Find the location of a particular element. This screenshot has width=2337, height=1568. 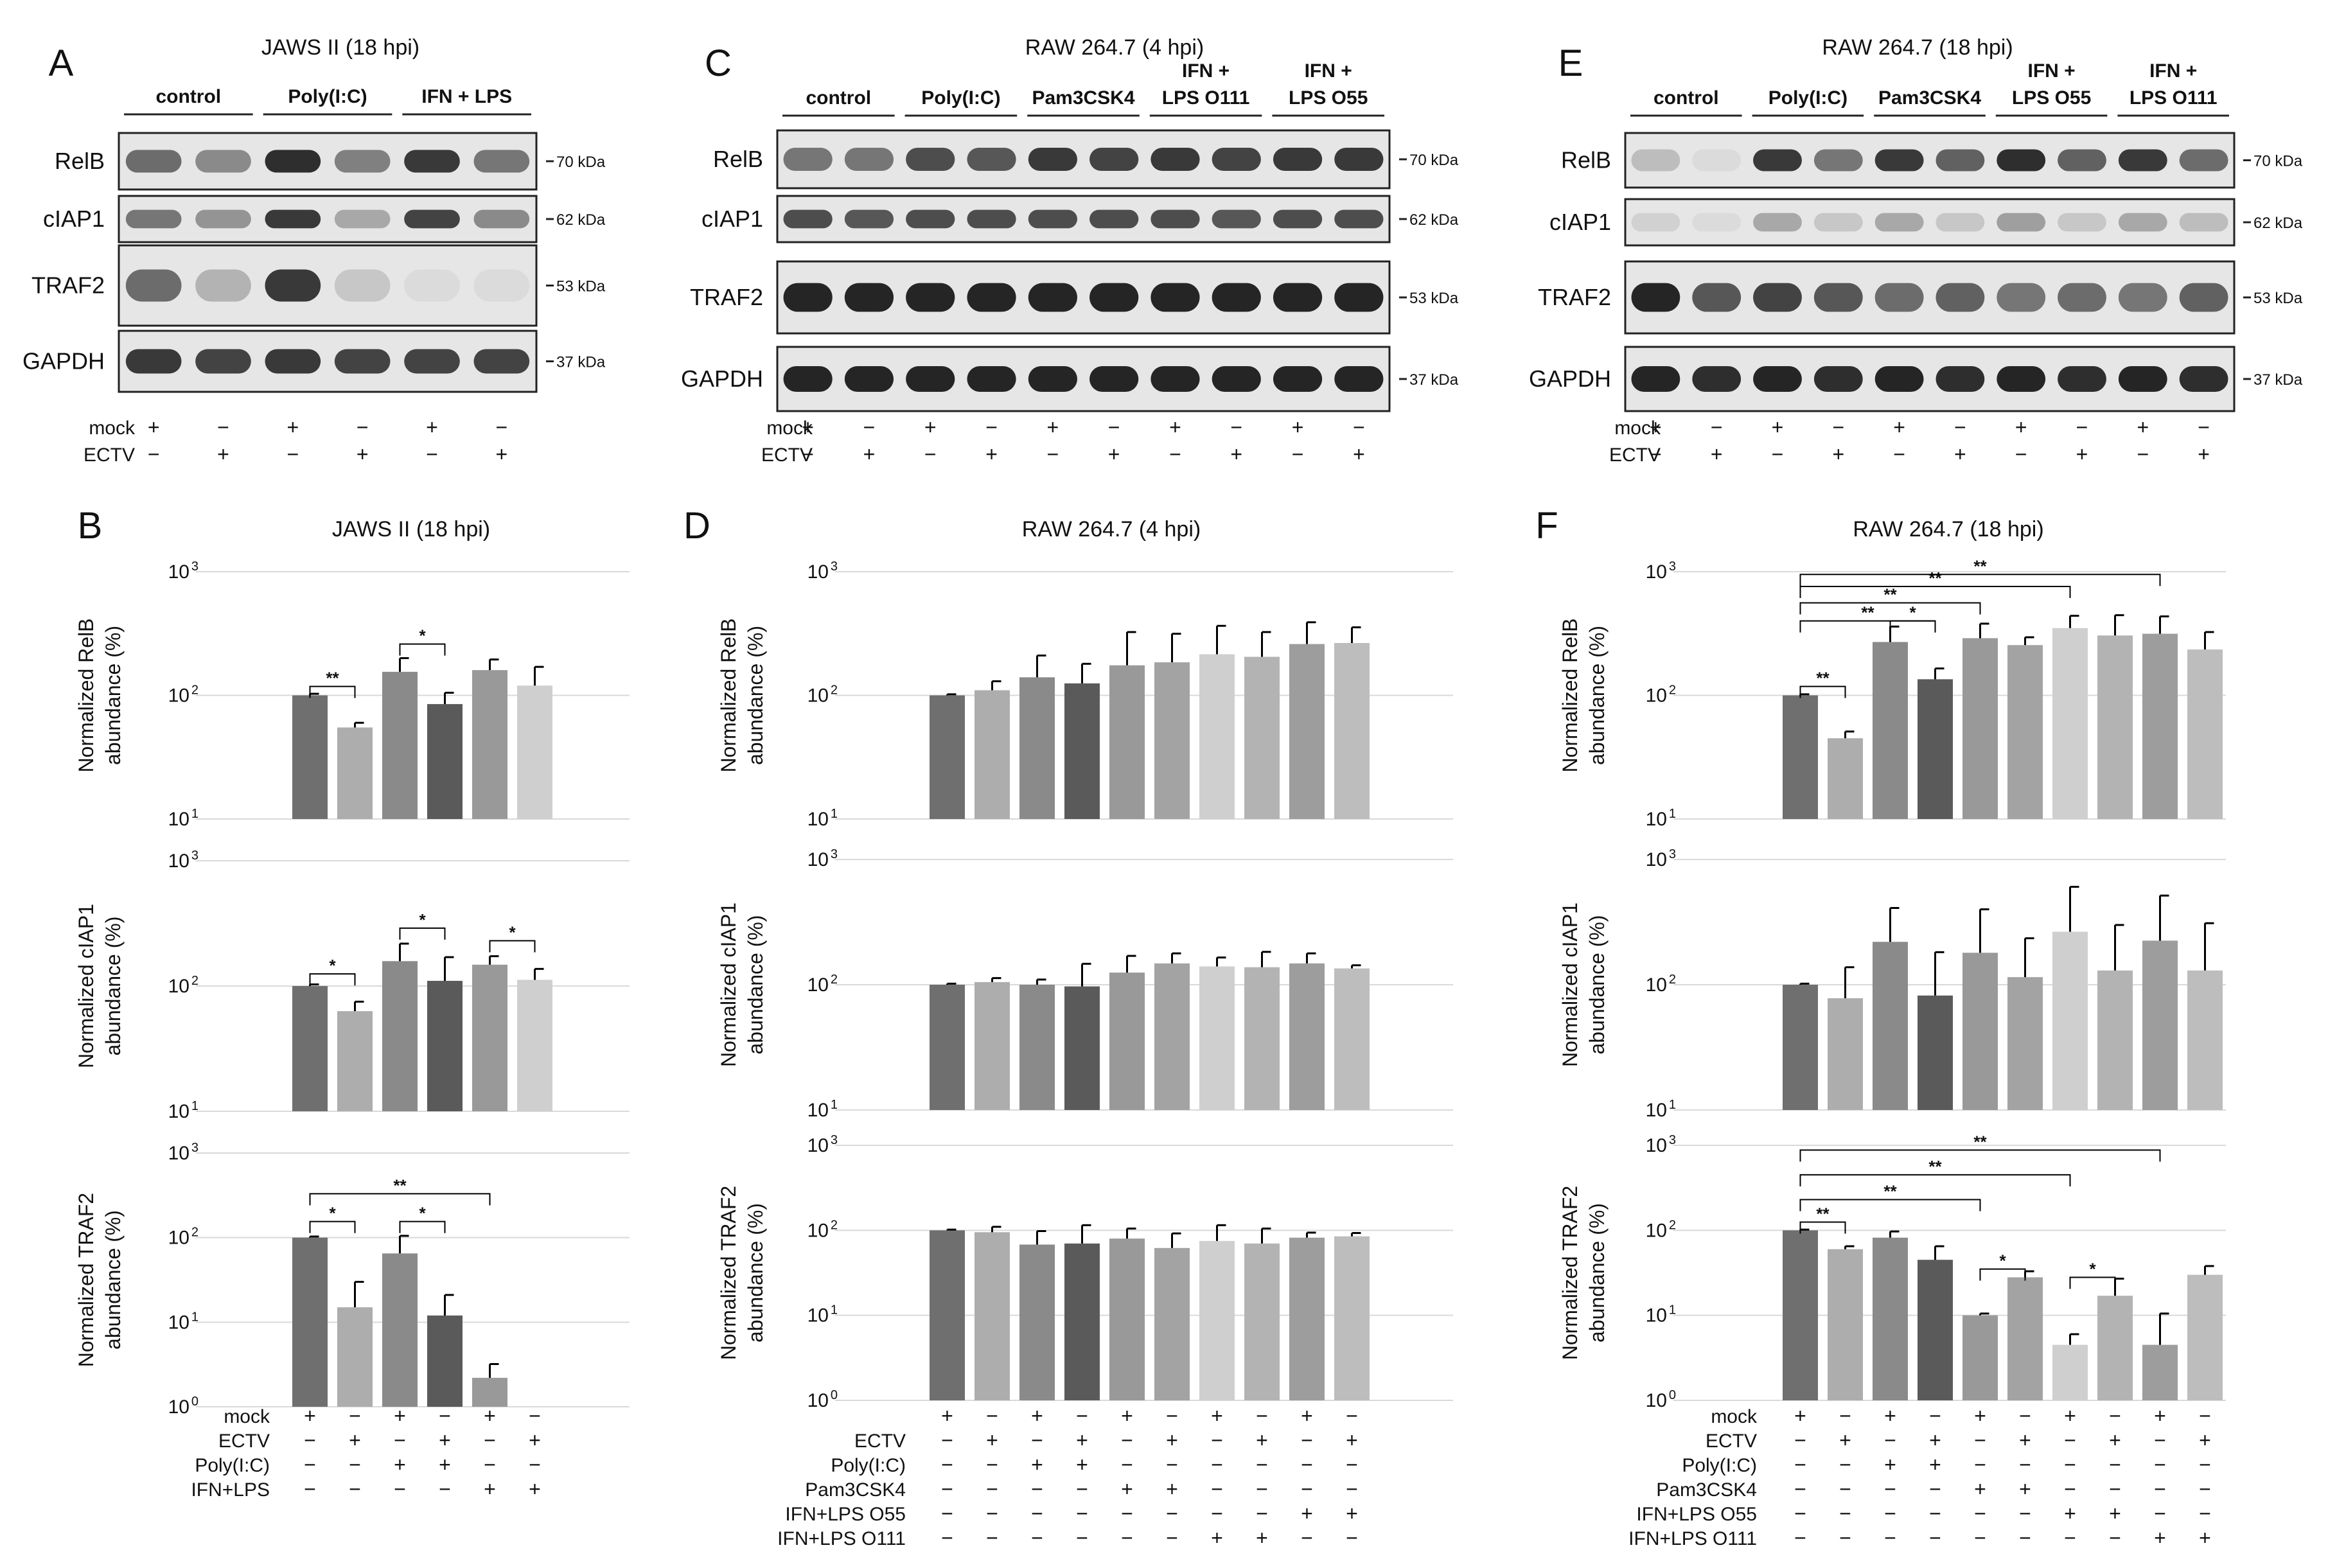

chart-B-cond-sign-2-0: − is located at coordinates (310, 1464).